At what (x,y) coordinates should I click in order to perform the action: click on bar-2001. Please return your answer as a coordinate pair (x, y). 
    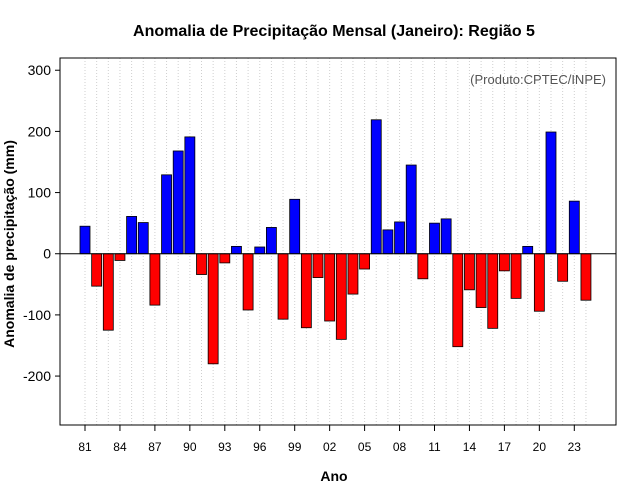
    Looking at the image, I should click on (318, 265).